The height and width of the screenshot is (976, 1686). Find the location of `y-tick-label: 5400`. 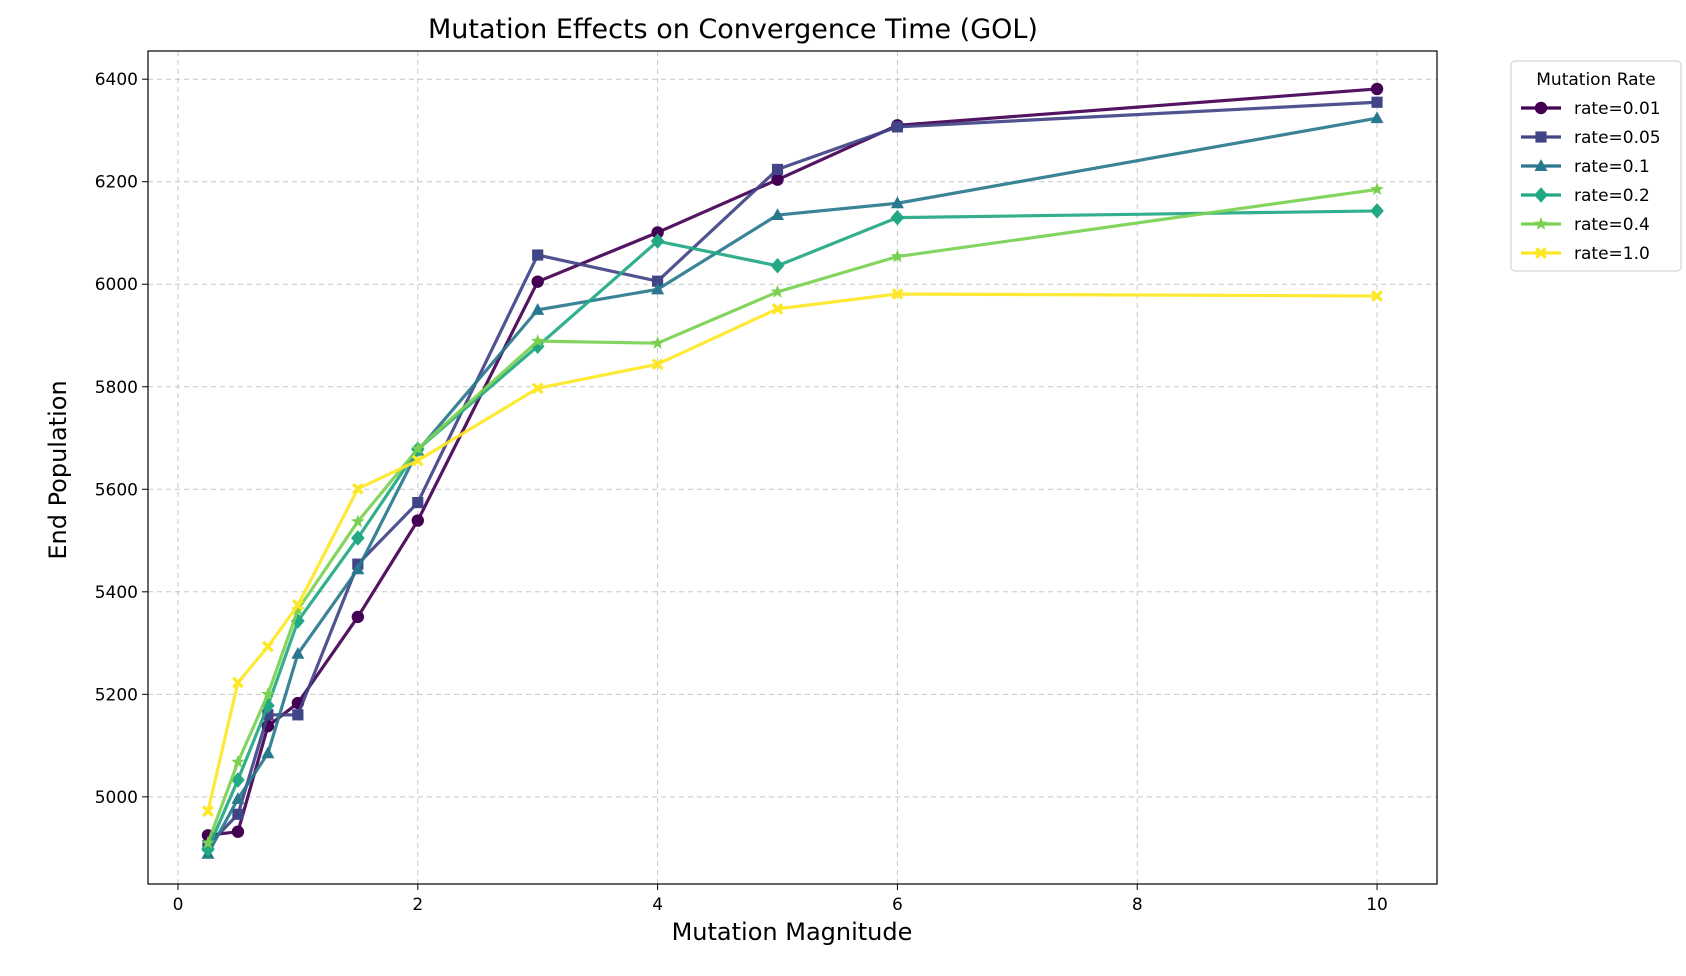

y-tick-label: 5400 is located at coordinates (116, 593).